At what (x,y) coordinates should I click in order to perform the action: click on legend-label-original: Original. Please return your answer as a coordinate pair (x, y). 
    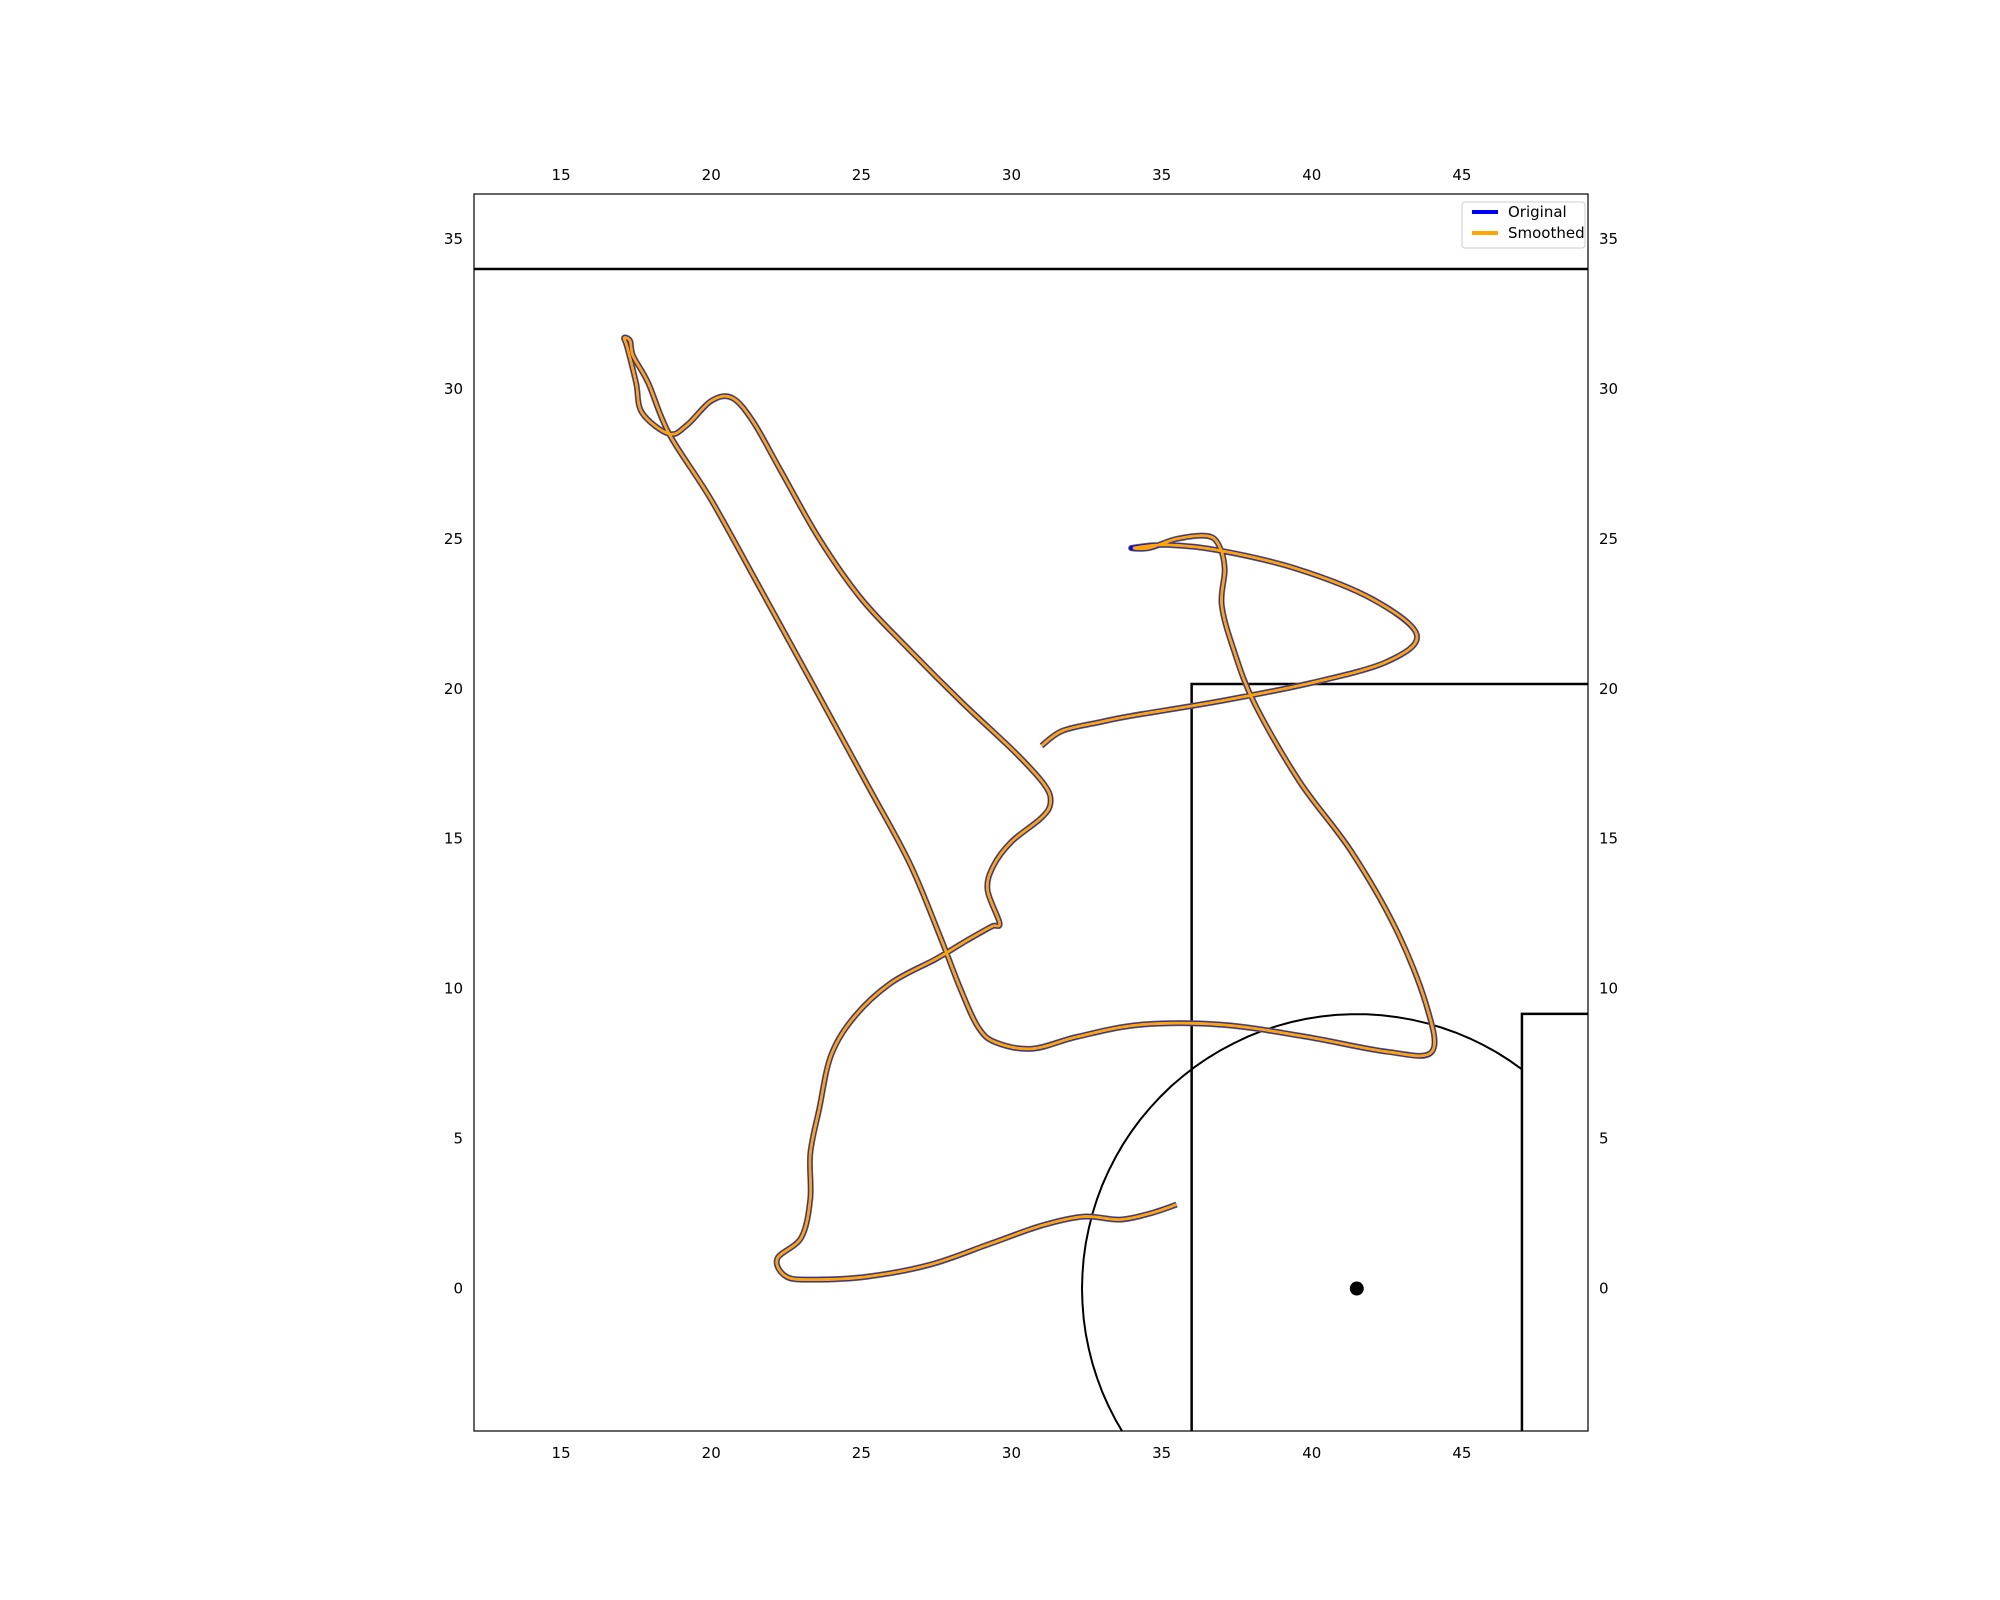
    Looking at the image, I should click on (1537, 212).